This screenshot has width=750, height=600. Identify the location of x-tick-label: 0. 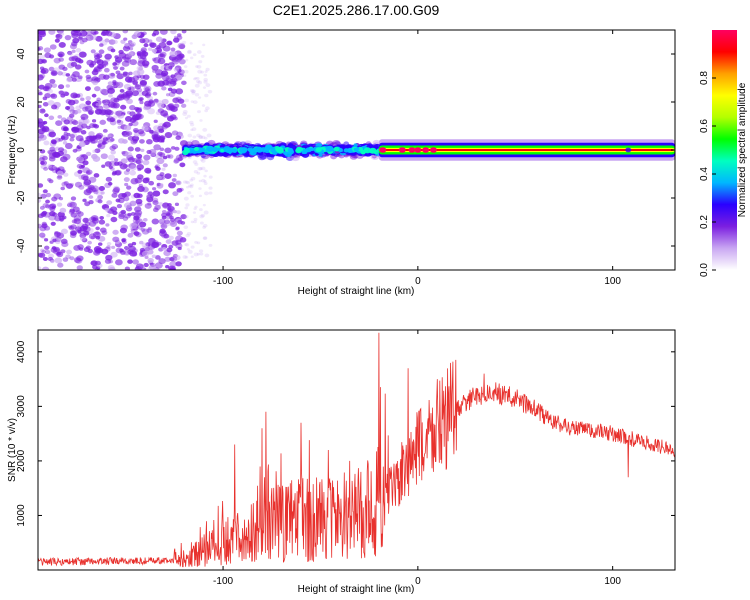
(418, 581).